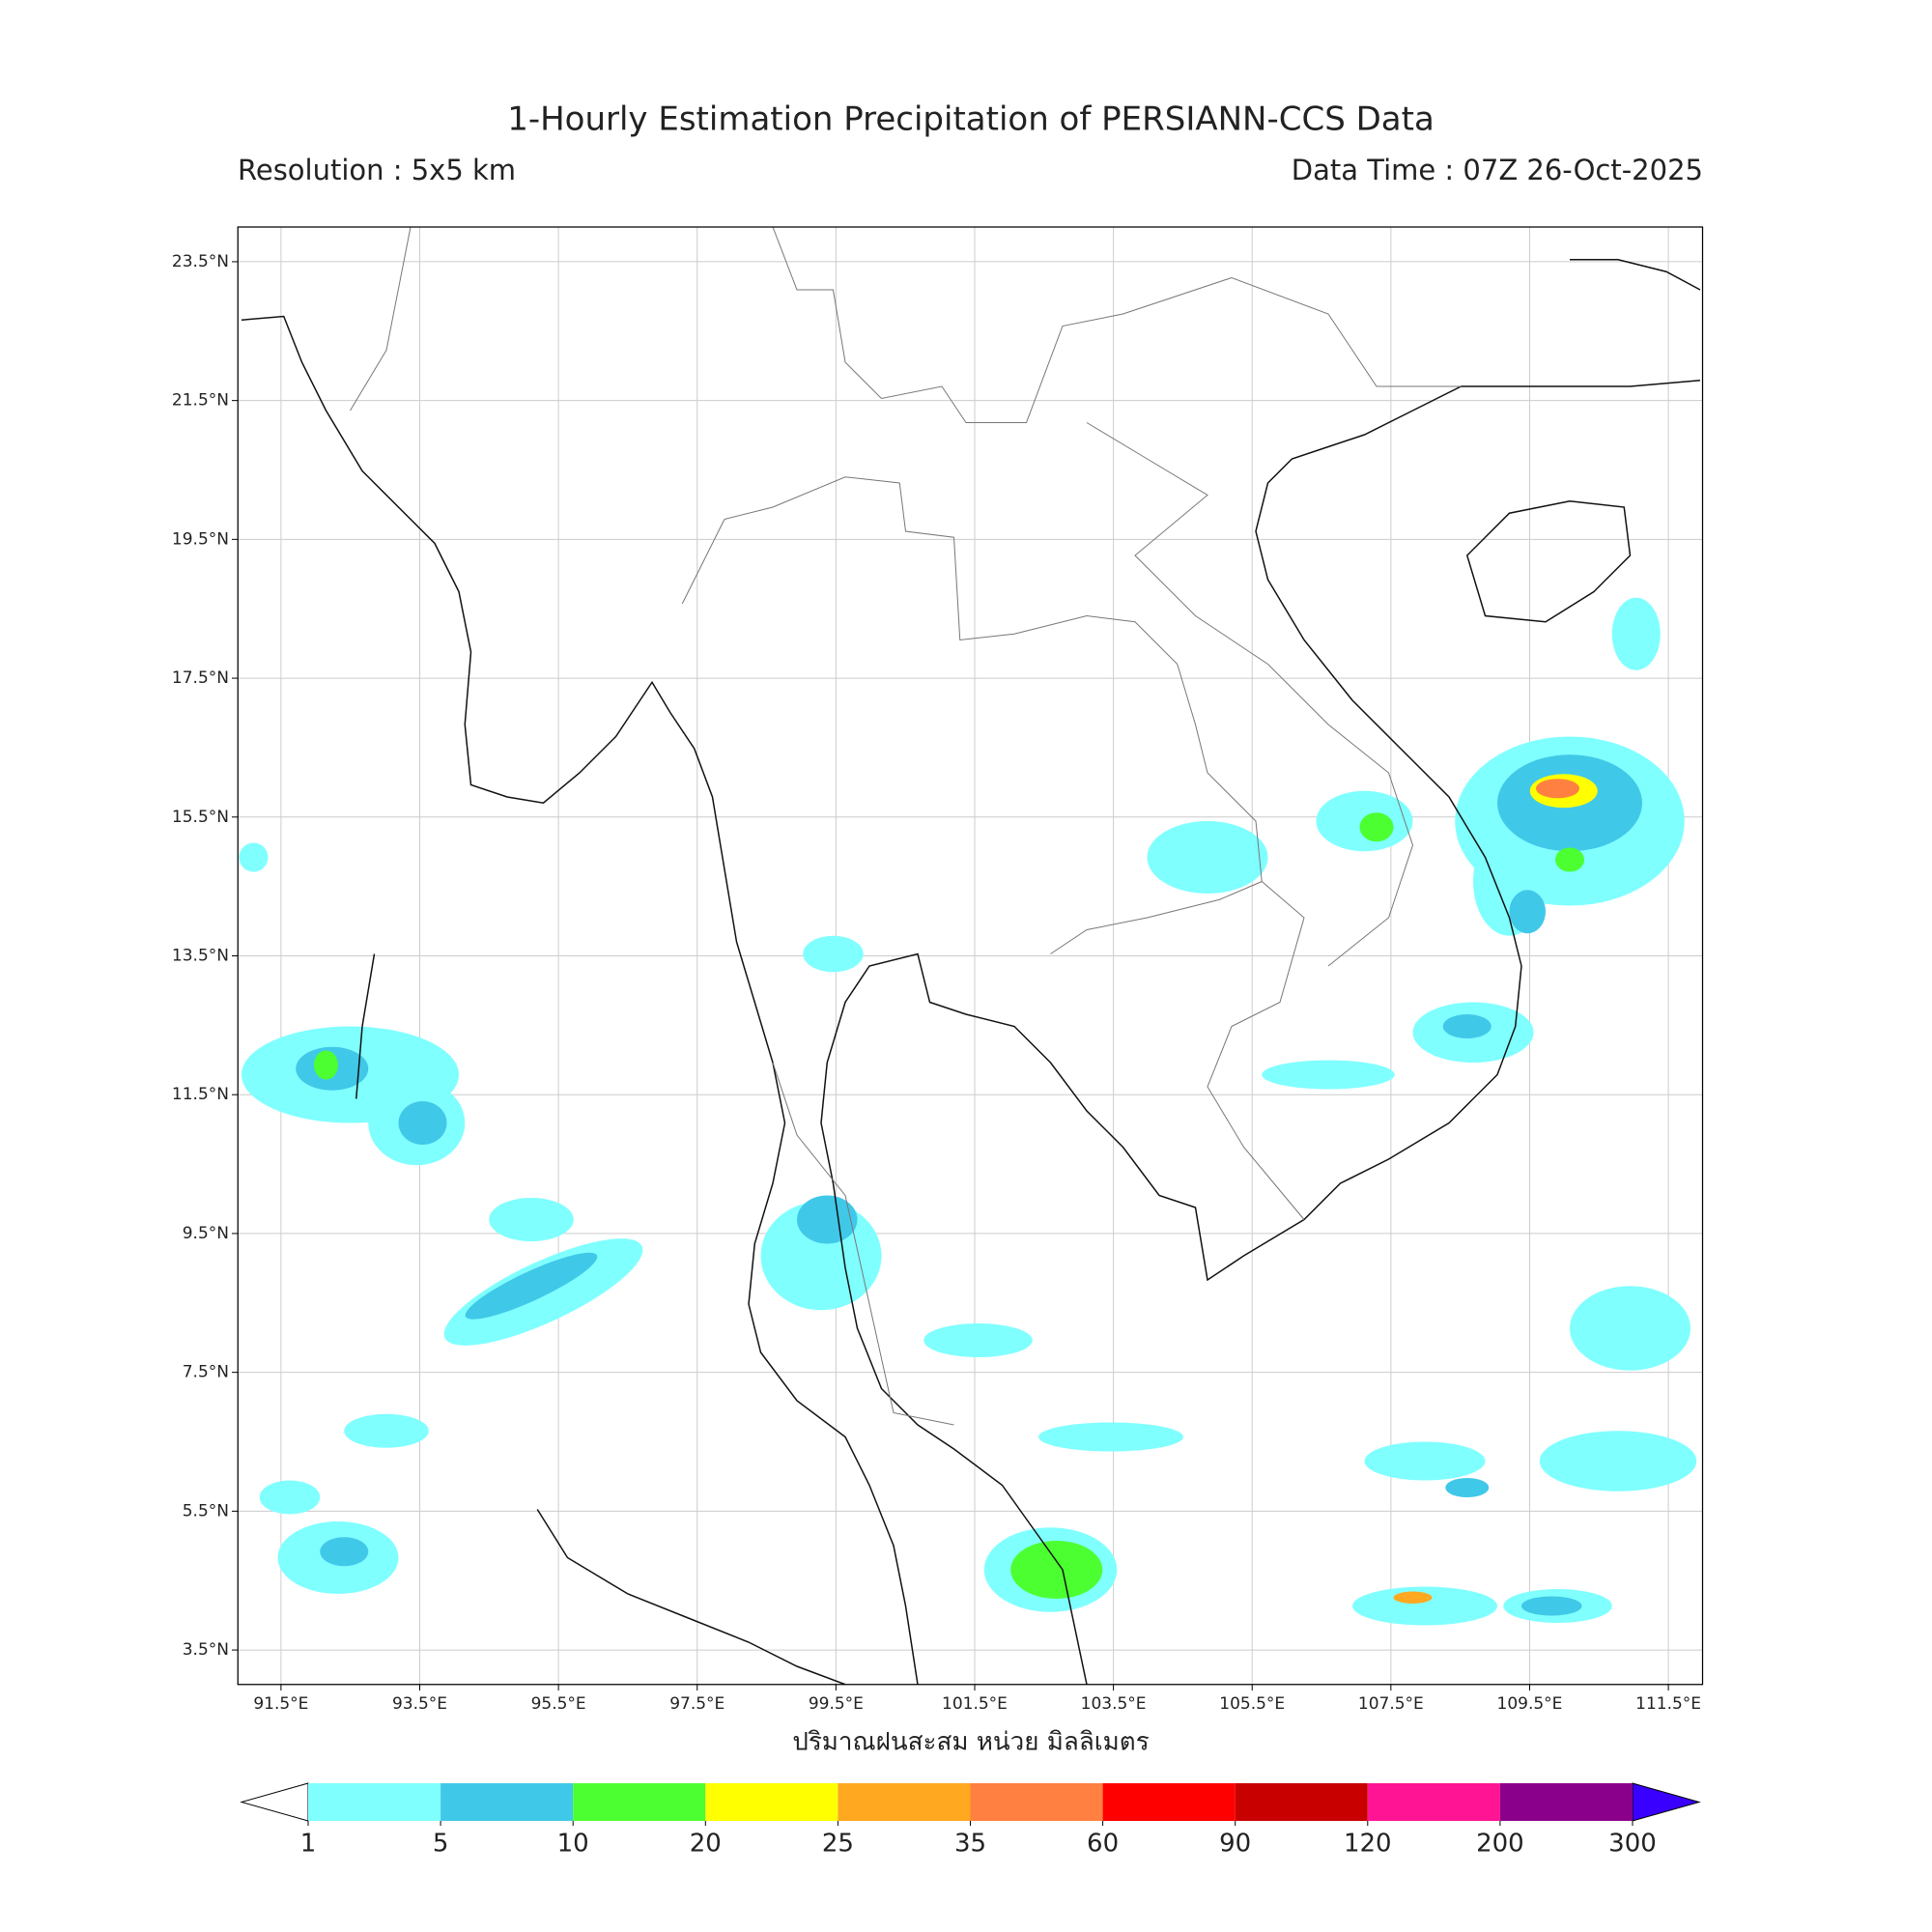  Describe the element at coordinates (1497, 170) in the screenshot. I see `data-time: Data Time : 07Z 26-Oct-2025` at that location.